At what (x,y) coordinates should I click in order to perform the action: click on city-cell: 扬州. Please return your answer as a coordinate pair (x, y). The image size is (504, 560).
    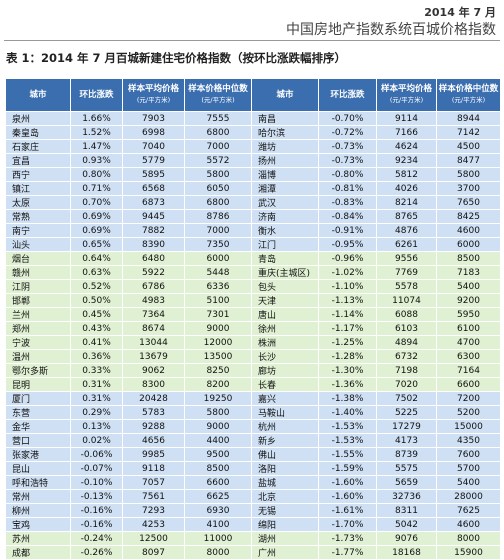
    Looking at the image, I should click on (285, 160).